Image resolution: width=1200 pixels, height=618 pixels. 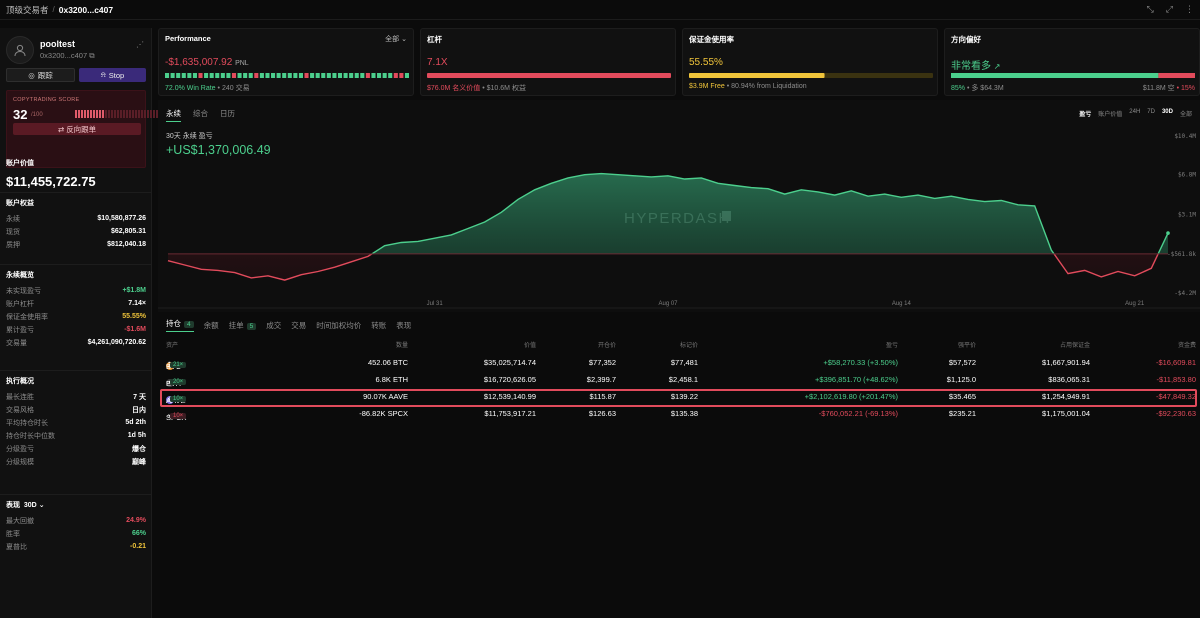 What do you see at coordinates (476, 88) in the screenshot?
I see `leverage-sub: $76.0M 名义价值 • $10.6M 权益` at bounding box center [476, 88].